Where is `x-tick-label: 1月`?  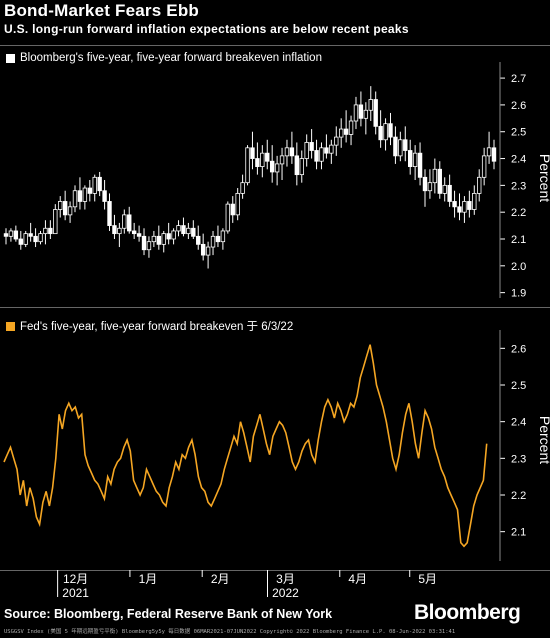 x-tick-label: 1月 is located at coordinates (148, 579).